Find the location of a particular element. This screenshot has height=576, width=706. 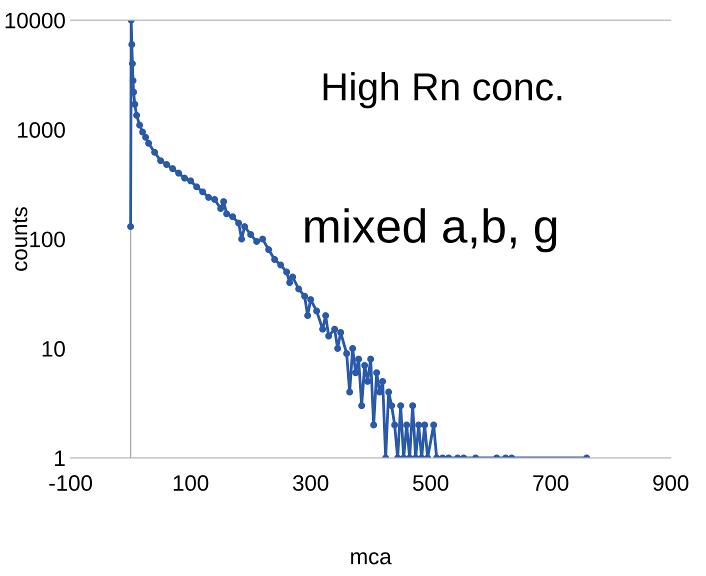

y-axis-title: counts is located at coordinates (20, 239).